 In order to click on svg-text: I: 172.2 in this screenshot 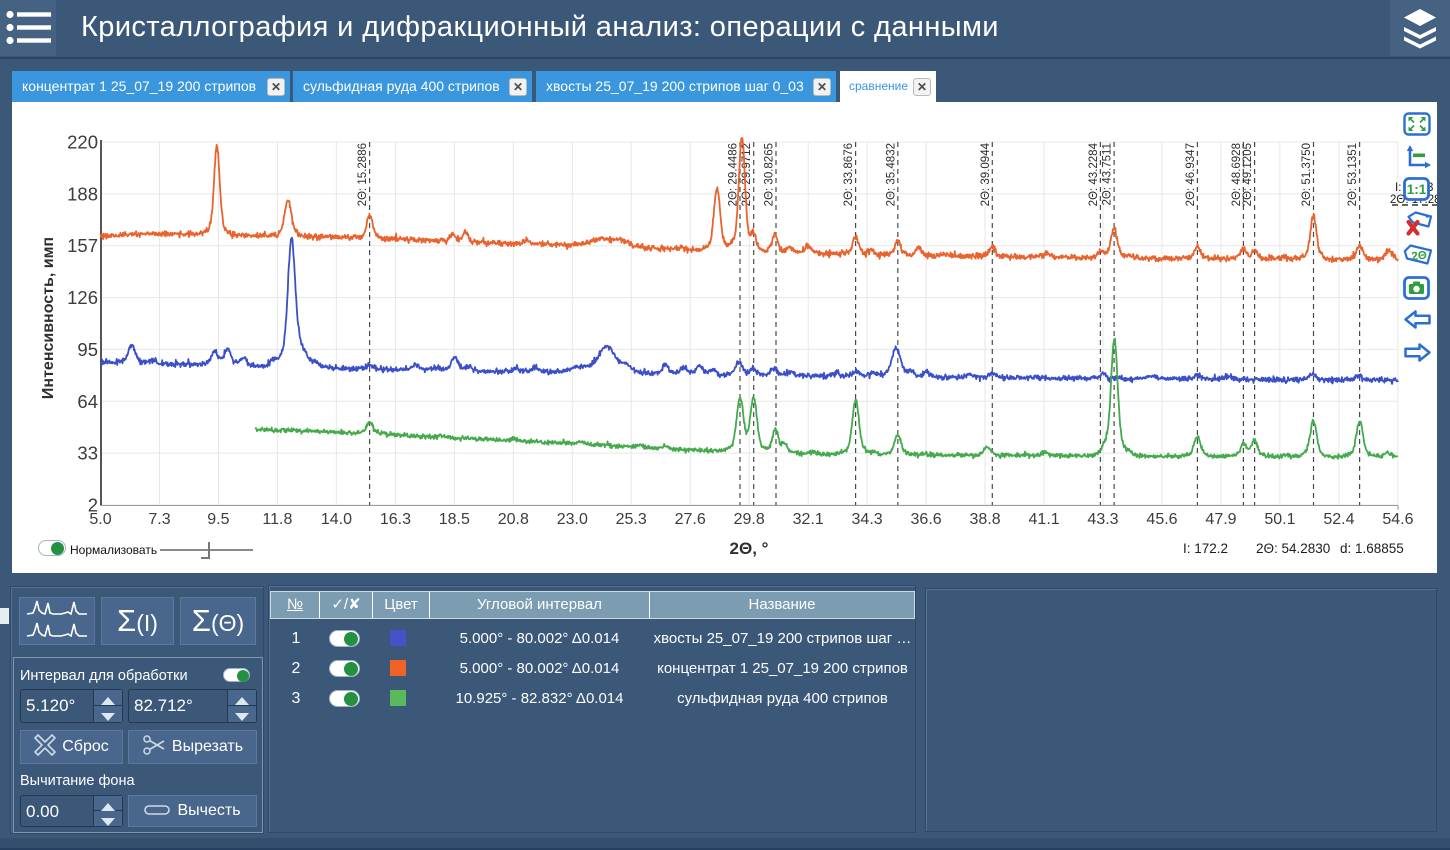, I will do `click(1205, 548)`.